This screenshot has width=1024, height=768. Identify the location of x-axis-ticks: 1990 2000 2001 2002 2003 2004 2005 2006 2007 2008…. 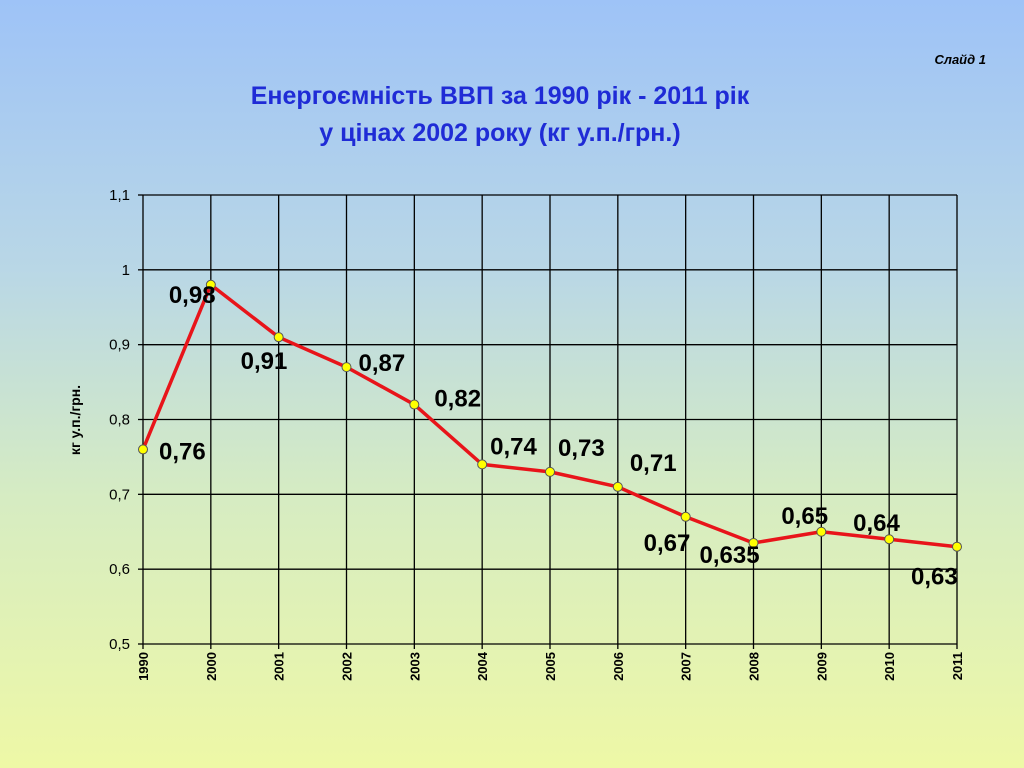
(550, 666).